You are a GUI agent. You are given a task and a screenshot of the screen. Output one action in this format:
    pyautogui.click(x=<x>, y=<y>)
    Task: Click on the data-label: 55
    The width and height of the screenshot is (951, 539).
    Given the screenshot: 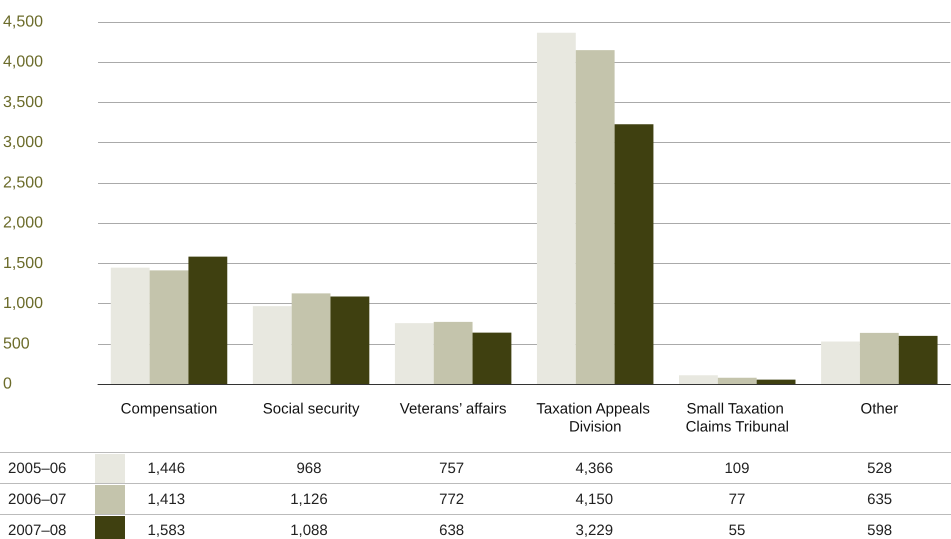 What is the action you would take?
    pyautogui.click(x=737, y=526)
    